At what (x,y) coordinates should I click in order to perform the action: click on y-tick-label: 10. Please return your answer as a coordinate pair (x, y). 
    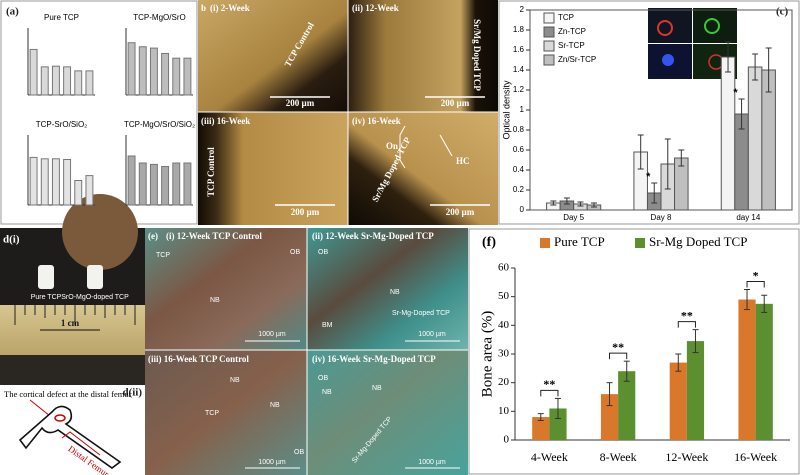
    Looking at the image, I should click on (504, 411).